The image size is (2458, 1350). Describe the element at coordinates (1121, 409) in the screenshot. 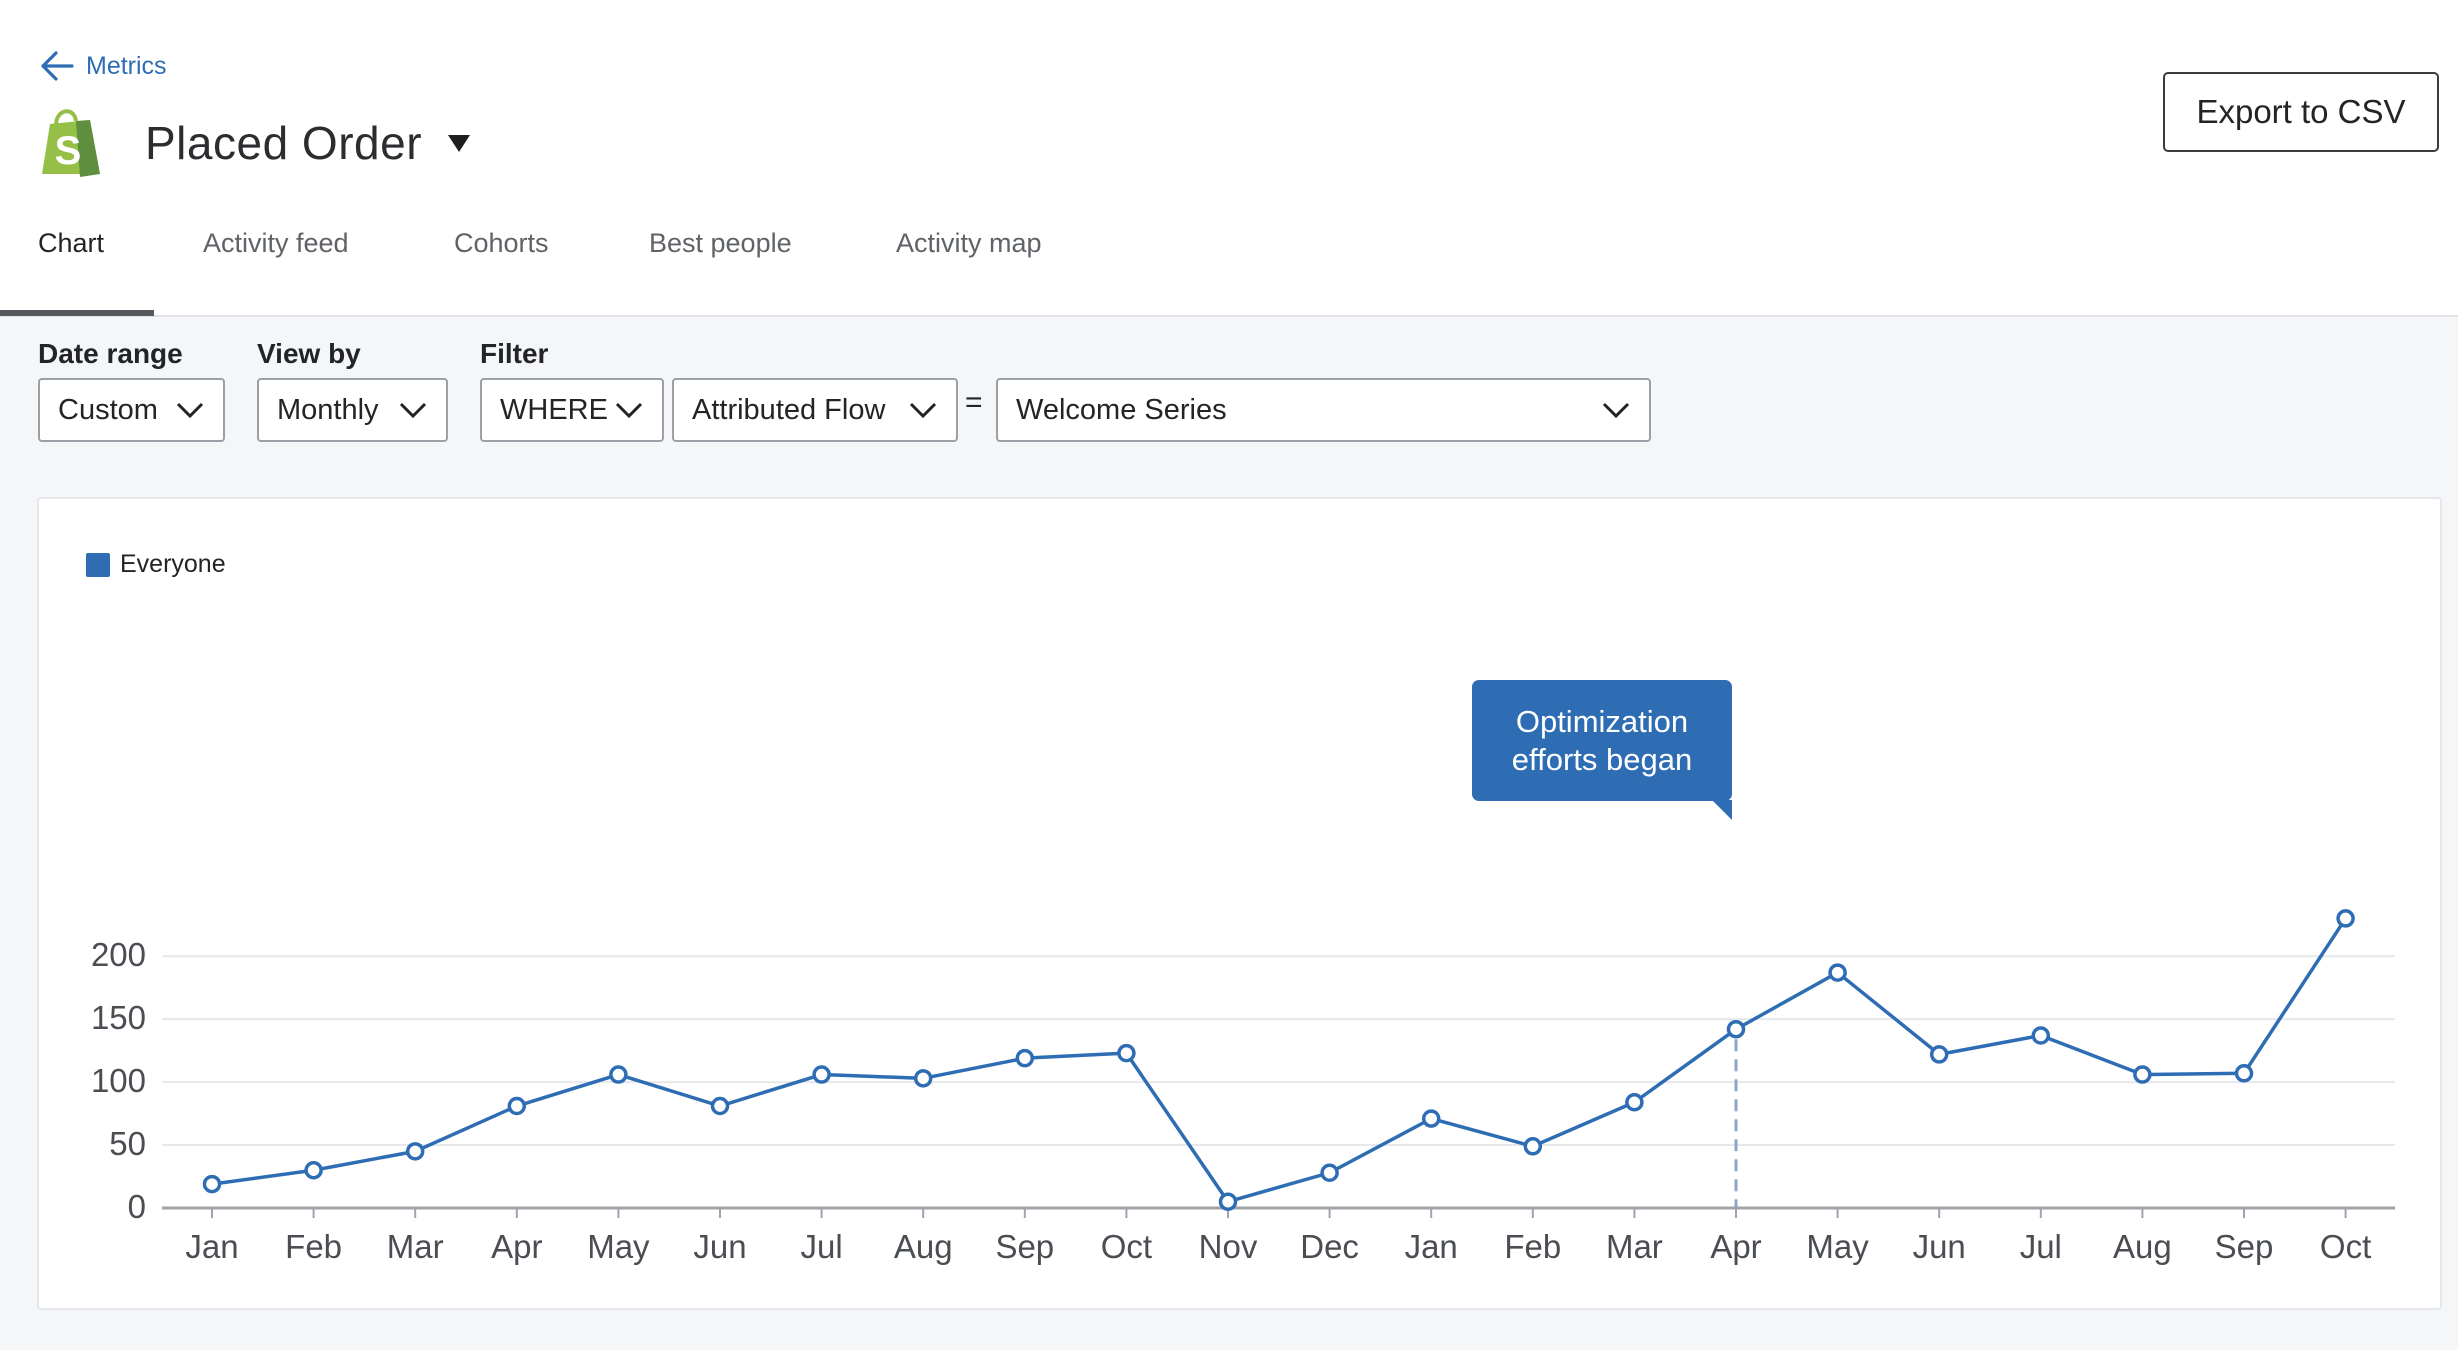

I see `filter-value: Welcome Series` at that location.